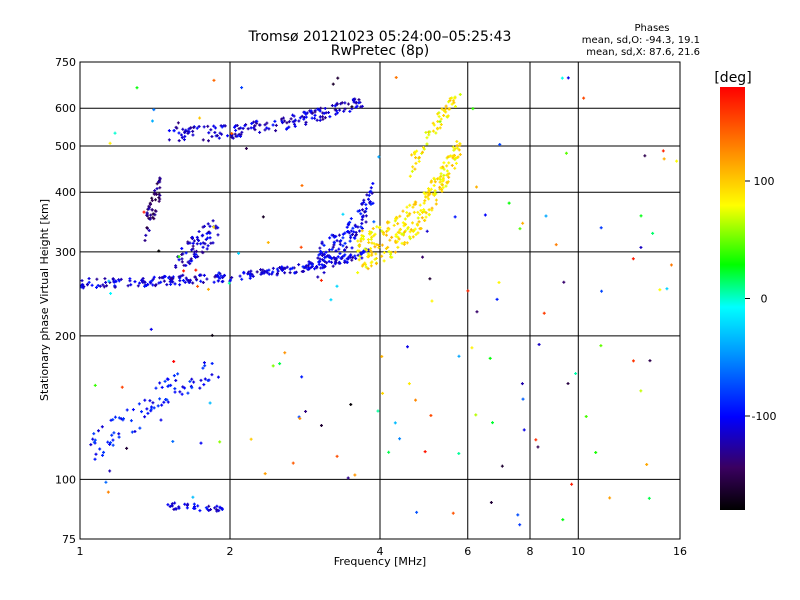  I want to click on stats-x-line: mean, sd,X: 87.6, 21.6, so click(643, 52).